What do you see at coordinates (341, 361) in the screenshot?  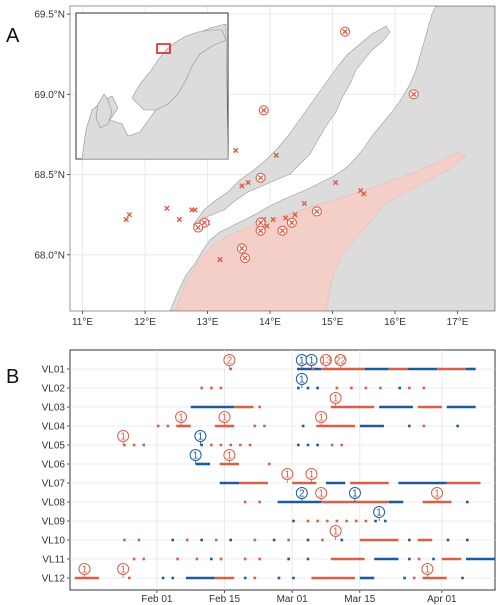 I see `timeline-badge-count: 22` at bounding box center [341, 361].